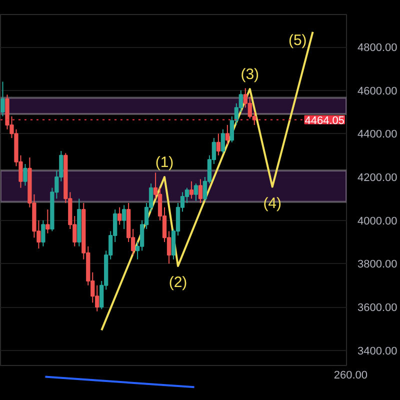 Image resolution: width=400 pixels, height=400 pixels. Describe the element at coordinates (378, 91) in the screenshot. I see `y-tick-label: 4600.00` at that location.